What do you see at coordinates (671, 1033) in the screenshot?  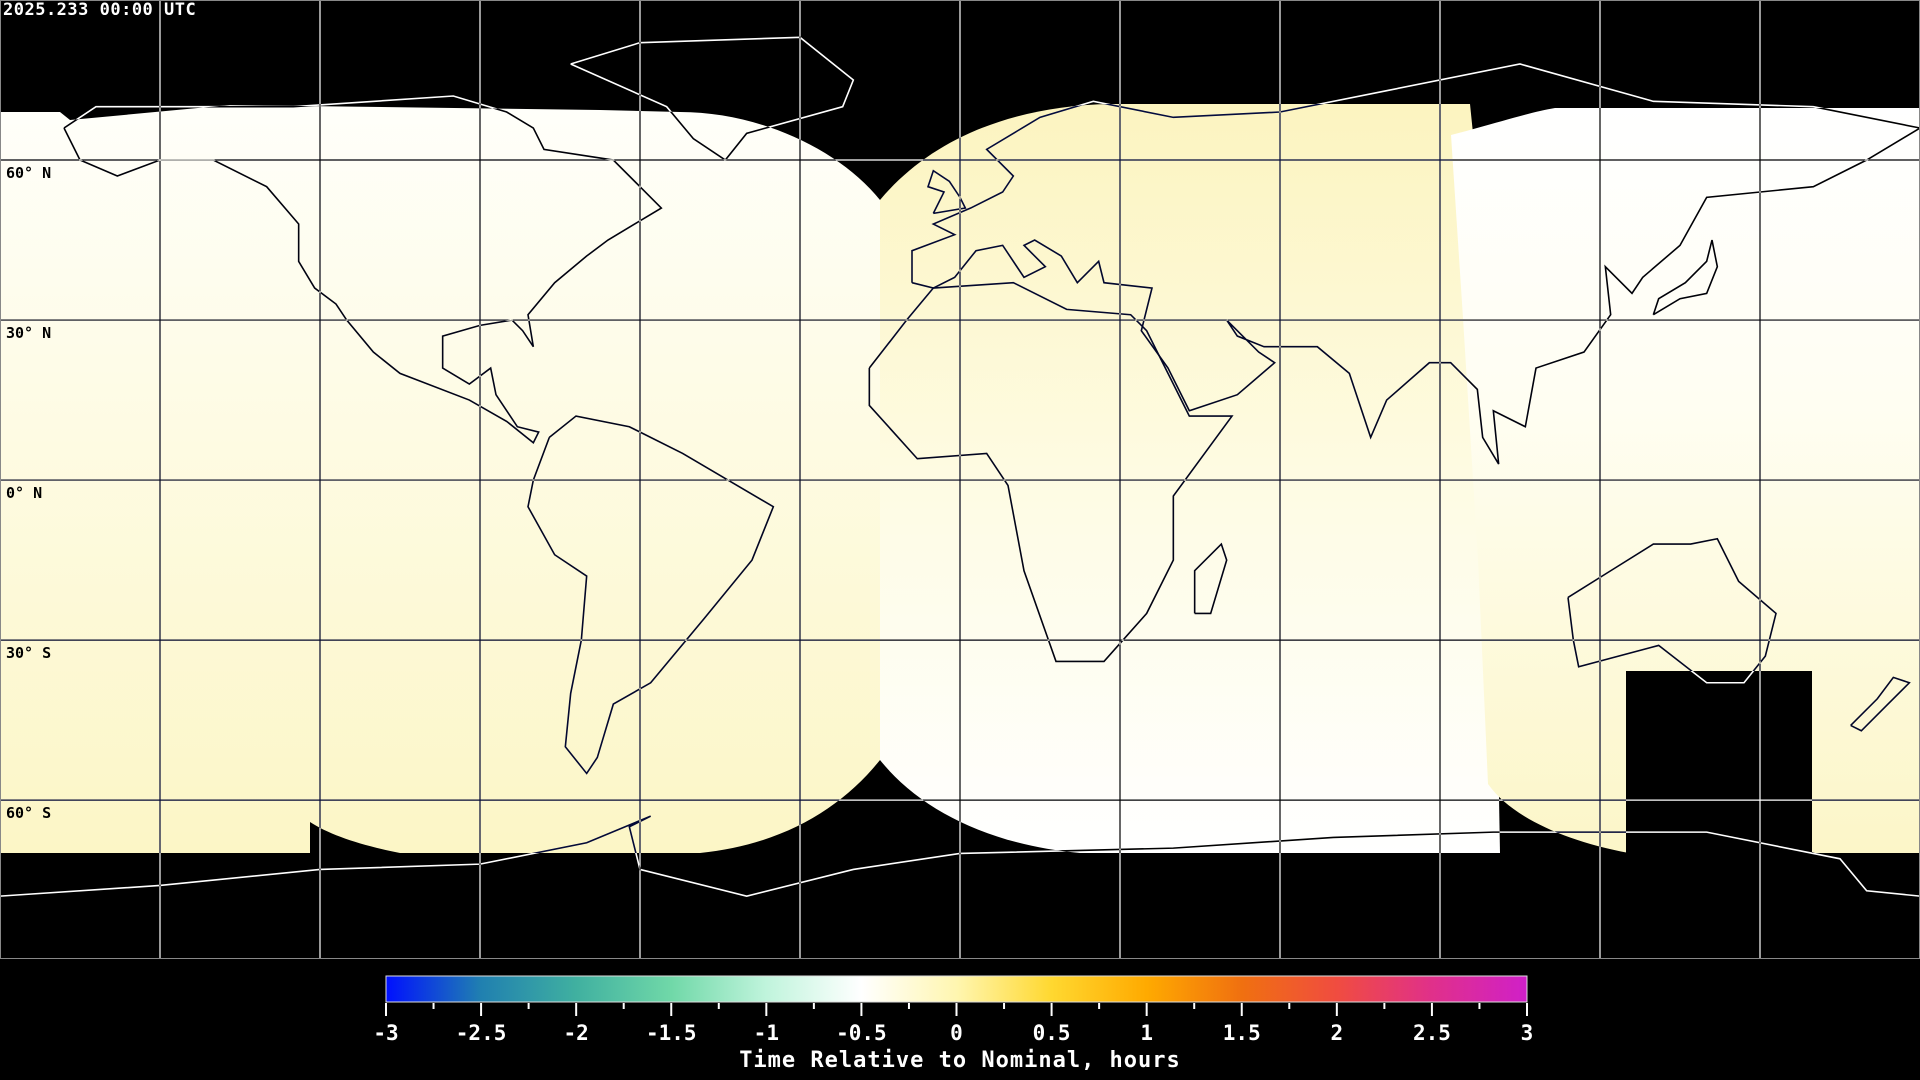 I see `colorbar-tick-label: -1.5` at bounding box center [671, 1033].